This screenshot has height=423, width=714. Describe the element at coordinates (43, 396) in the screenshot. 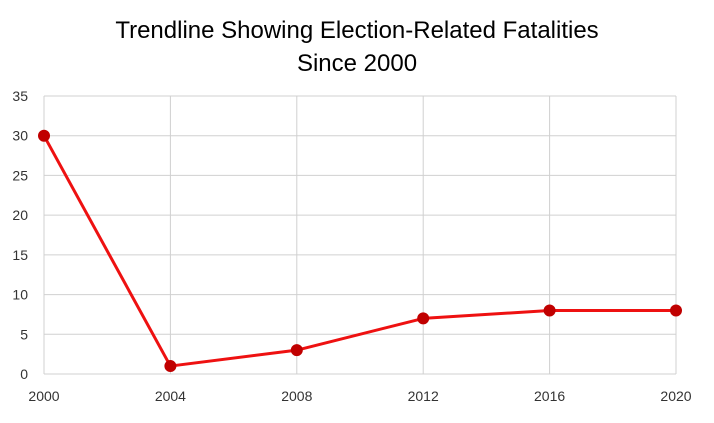

I see `x-tick-label: 2000` at that location.